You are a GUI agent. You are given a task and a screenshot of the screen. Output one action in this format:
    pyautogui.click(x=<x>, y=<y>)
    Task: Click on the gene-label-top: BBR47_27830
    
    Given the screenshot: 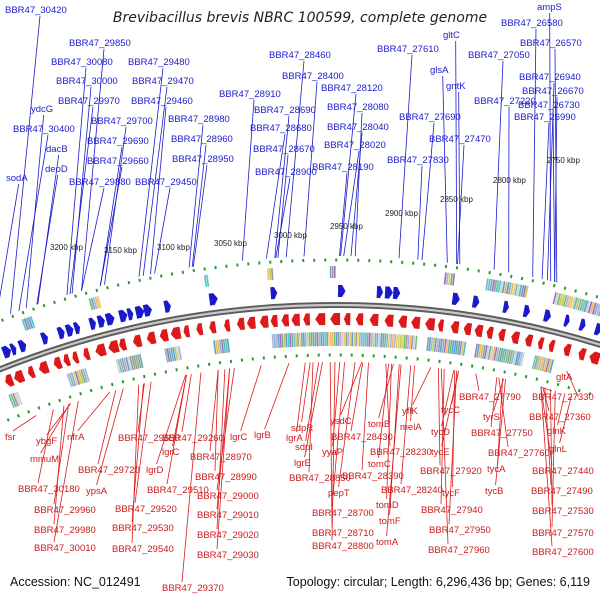 What is the action you would take?
    pyautogui.click(x=418, y=160)
    